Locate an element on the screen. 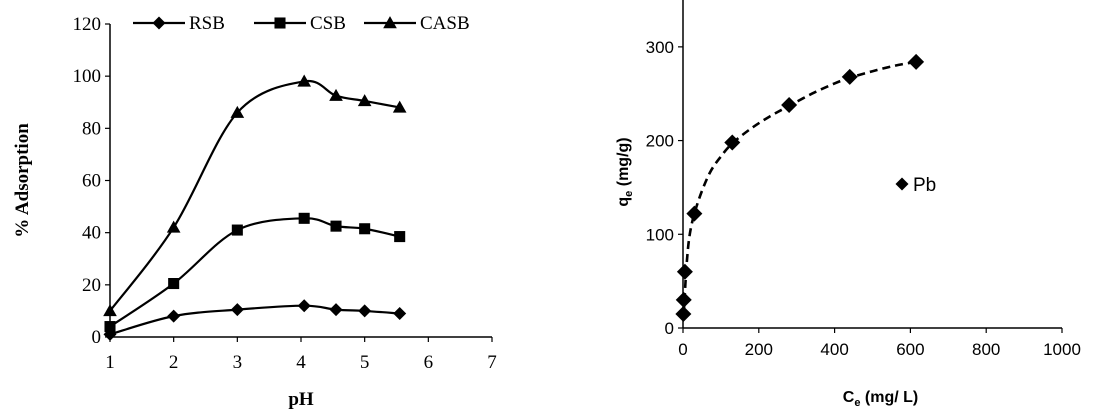 This screenshot has height=414, width=1096. x-tick-label: 1 is located at coordinates (110, 362).